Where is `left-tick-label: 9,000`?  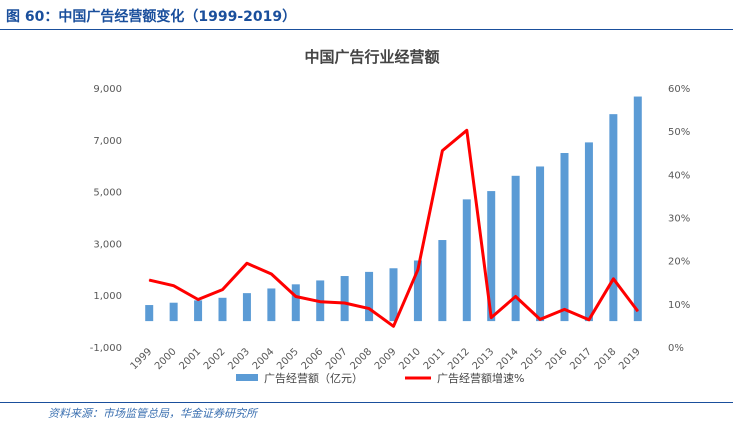
left-tick-label: 9,000 is located at coordinates (107, 89).